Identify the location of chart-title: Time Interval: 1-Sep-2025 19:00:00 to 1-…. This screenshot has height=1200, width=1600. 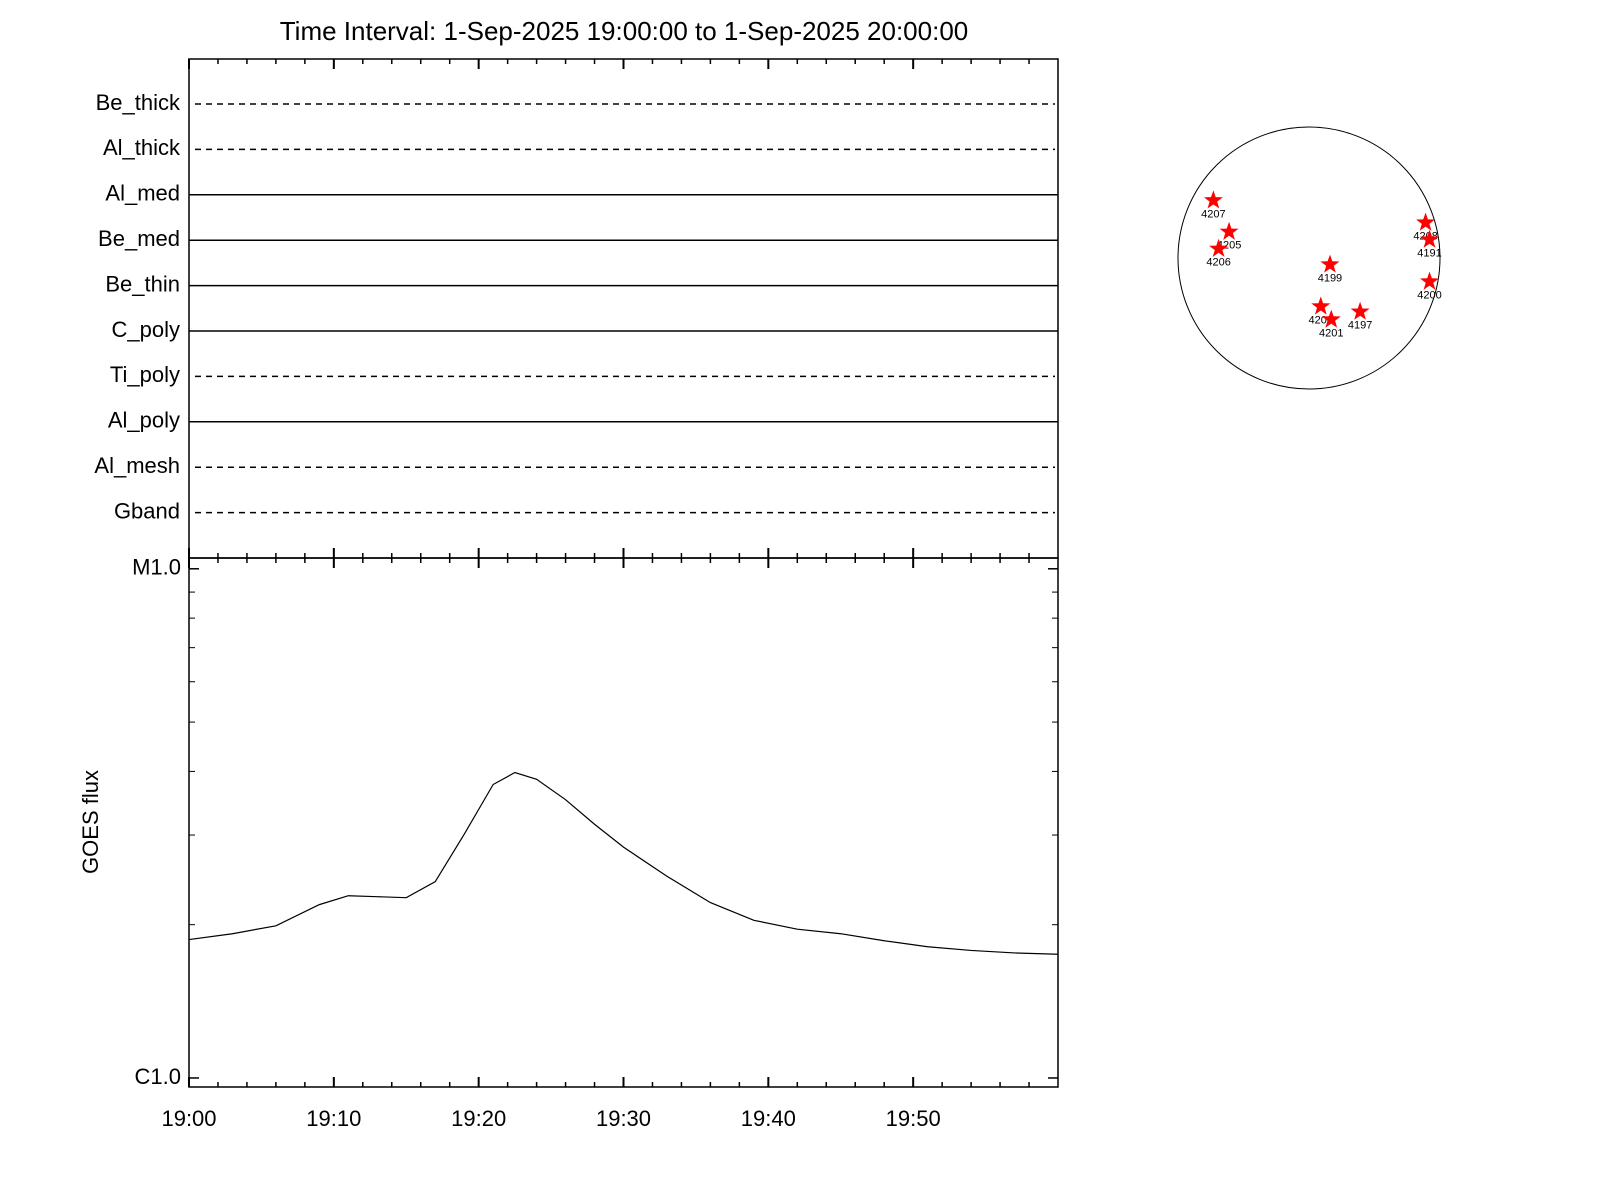
(624, 31).